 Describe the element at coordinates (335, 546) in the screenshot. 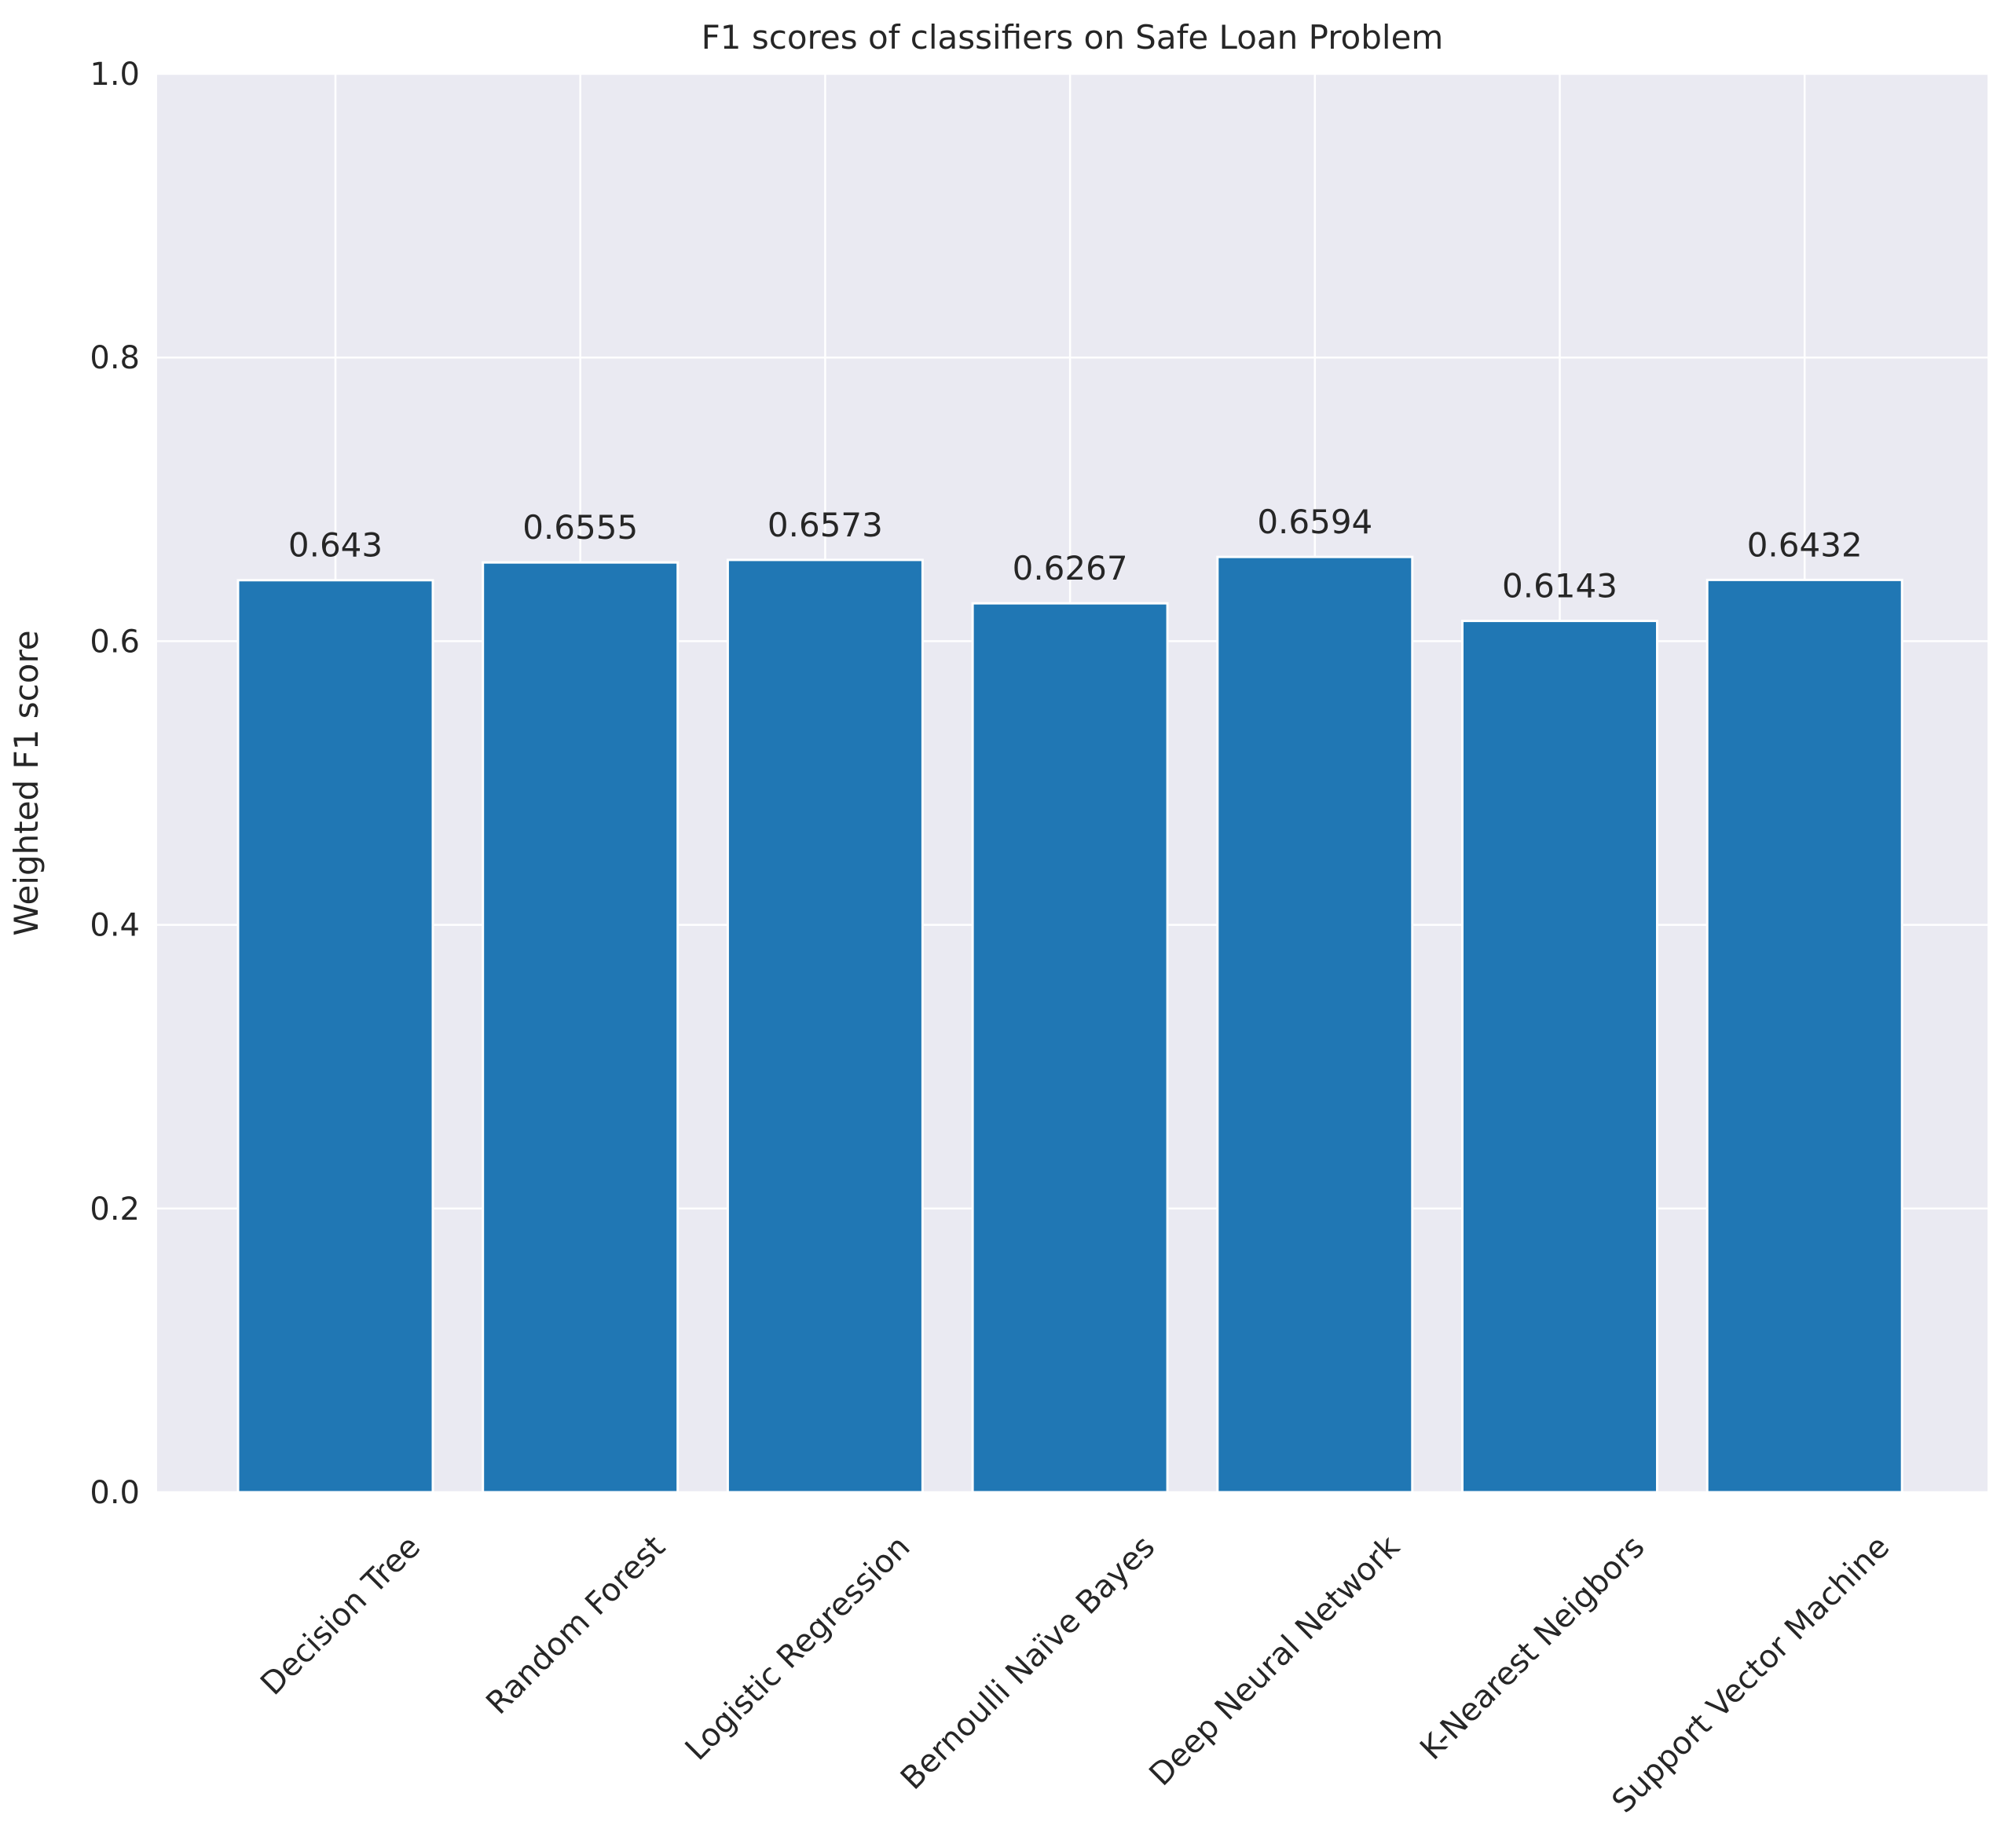

I see `bar-value-label: 0.643` at that location.